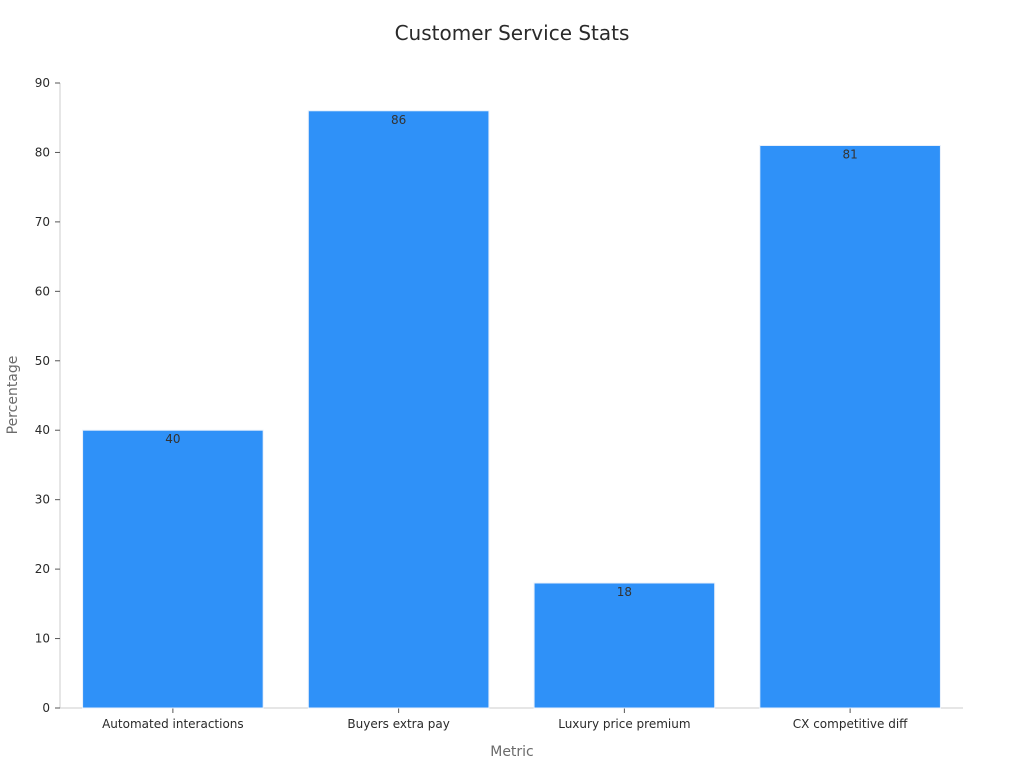 This screenshot has height=768, width=1024. What do you see at coordinates (42, 222) in the screenshot?
I see `y-tick-label: 70` at bounding box center [42, 222].